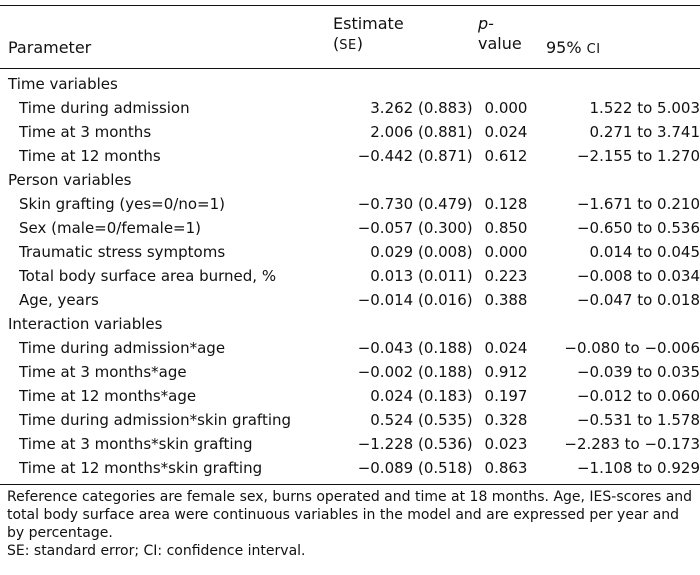 Image resolution: width=700 pixels, height=575 pixels. I want to click on parameter-cell: Time at 12 months*skin grafting, so click(141, 468).